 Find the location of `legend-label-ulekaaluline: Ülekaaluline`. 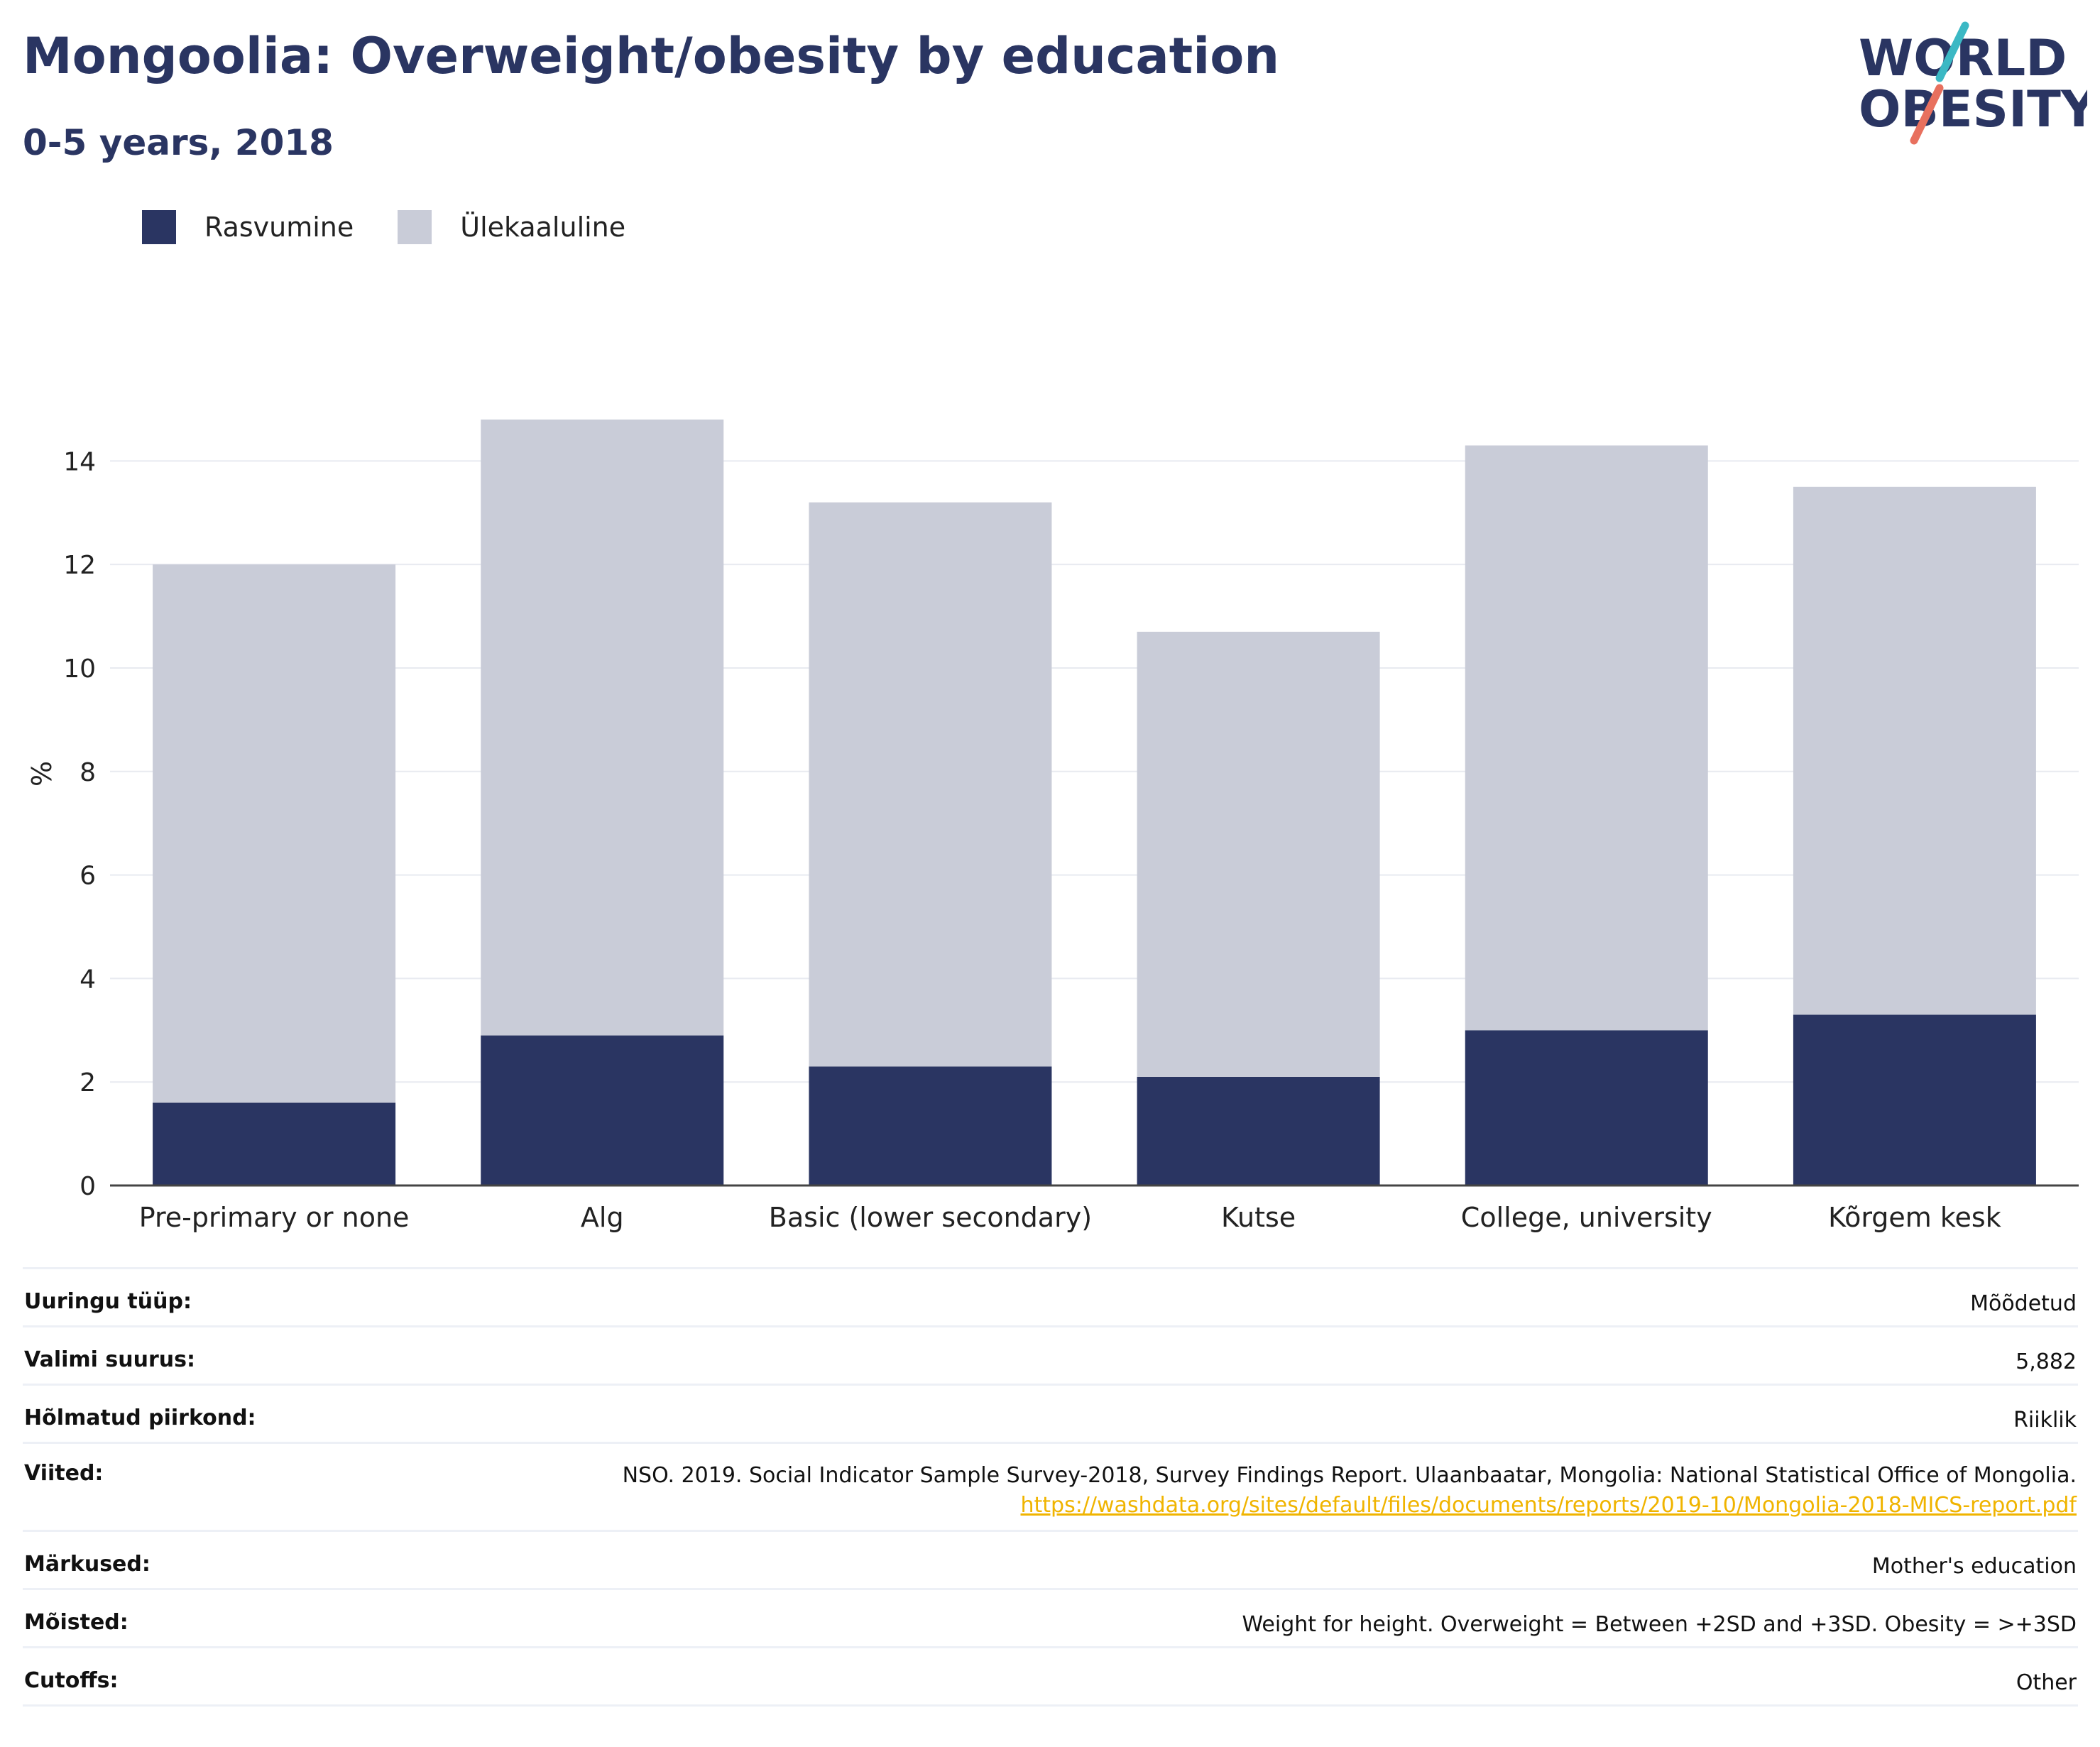

legend-label-ulekaaluline: Ülekaaluline is located at coordinates (543, 227).